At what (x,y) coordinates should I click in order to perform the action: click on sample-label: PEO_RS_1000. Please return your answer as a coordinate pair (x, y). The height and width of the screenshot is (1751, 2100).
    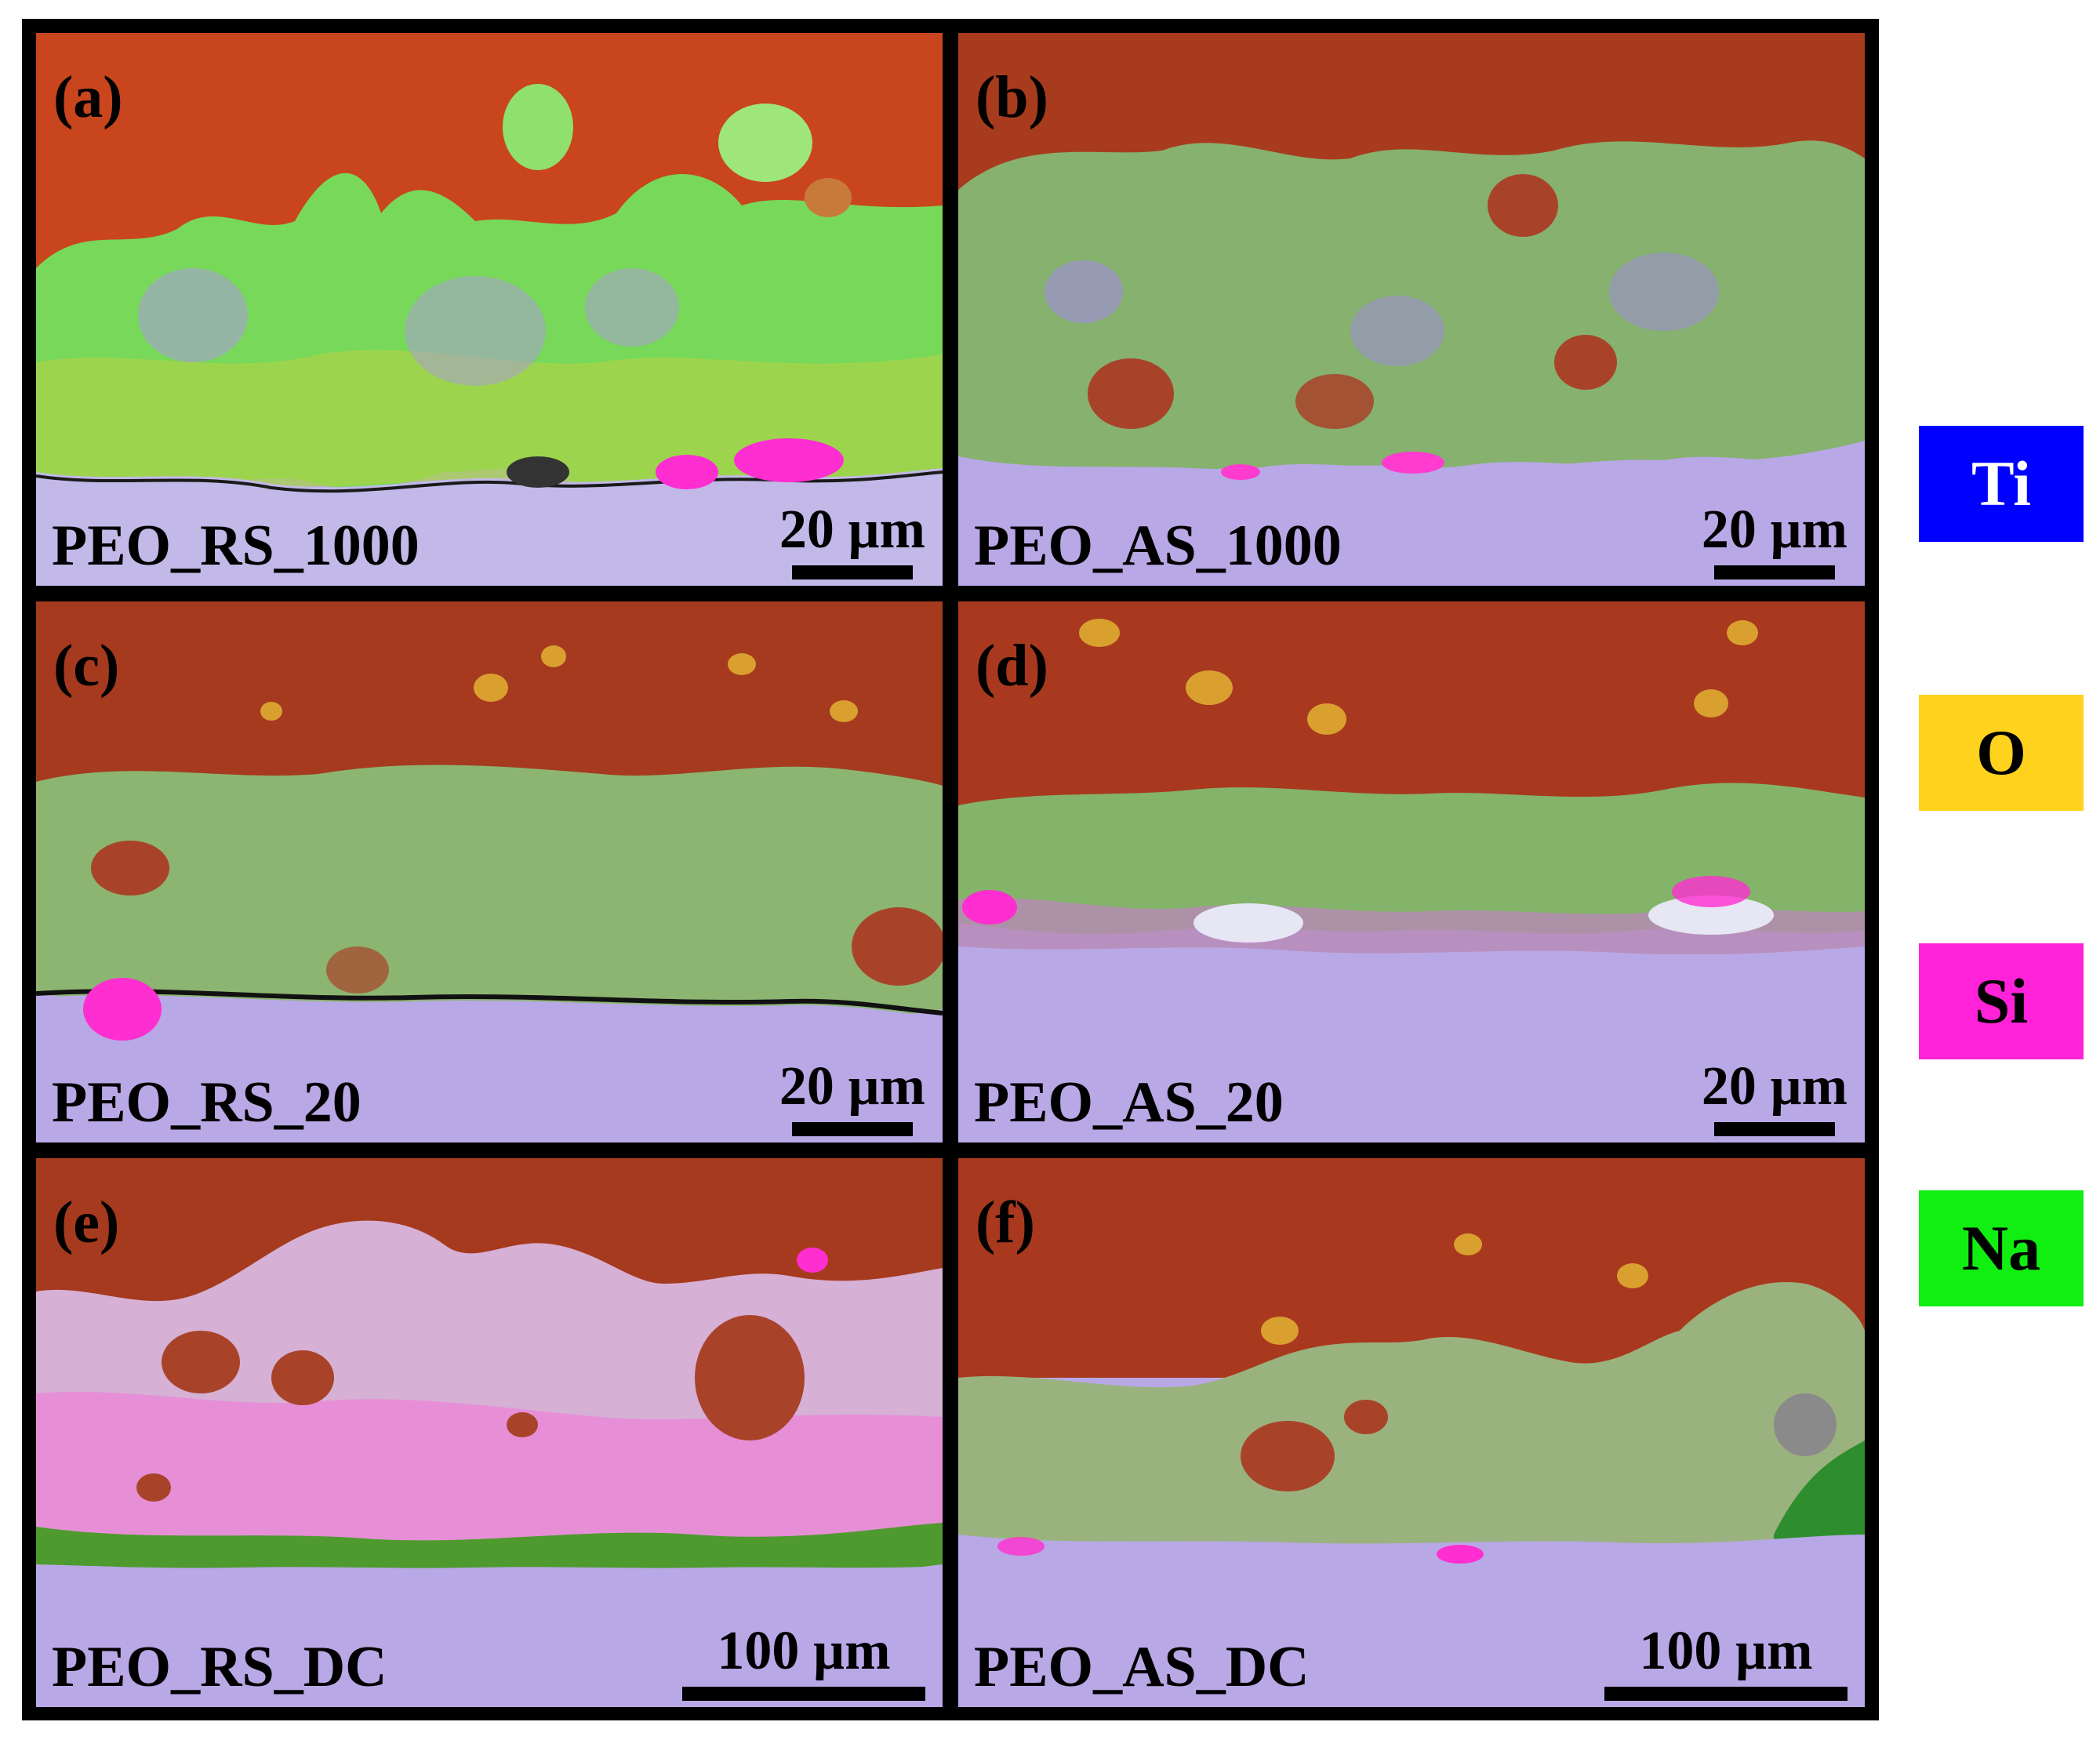
    Looking at the image, I should click on (236, 546).